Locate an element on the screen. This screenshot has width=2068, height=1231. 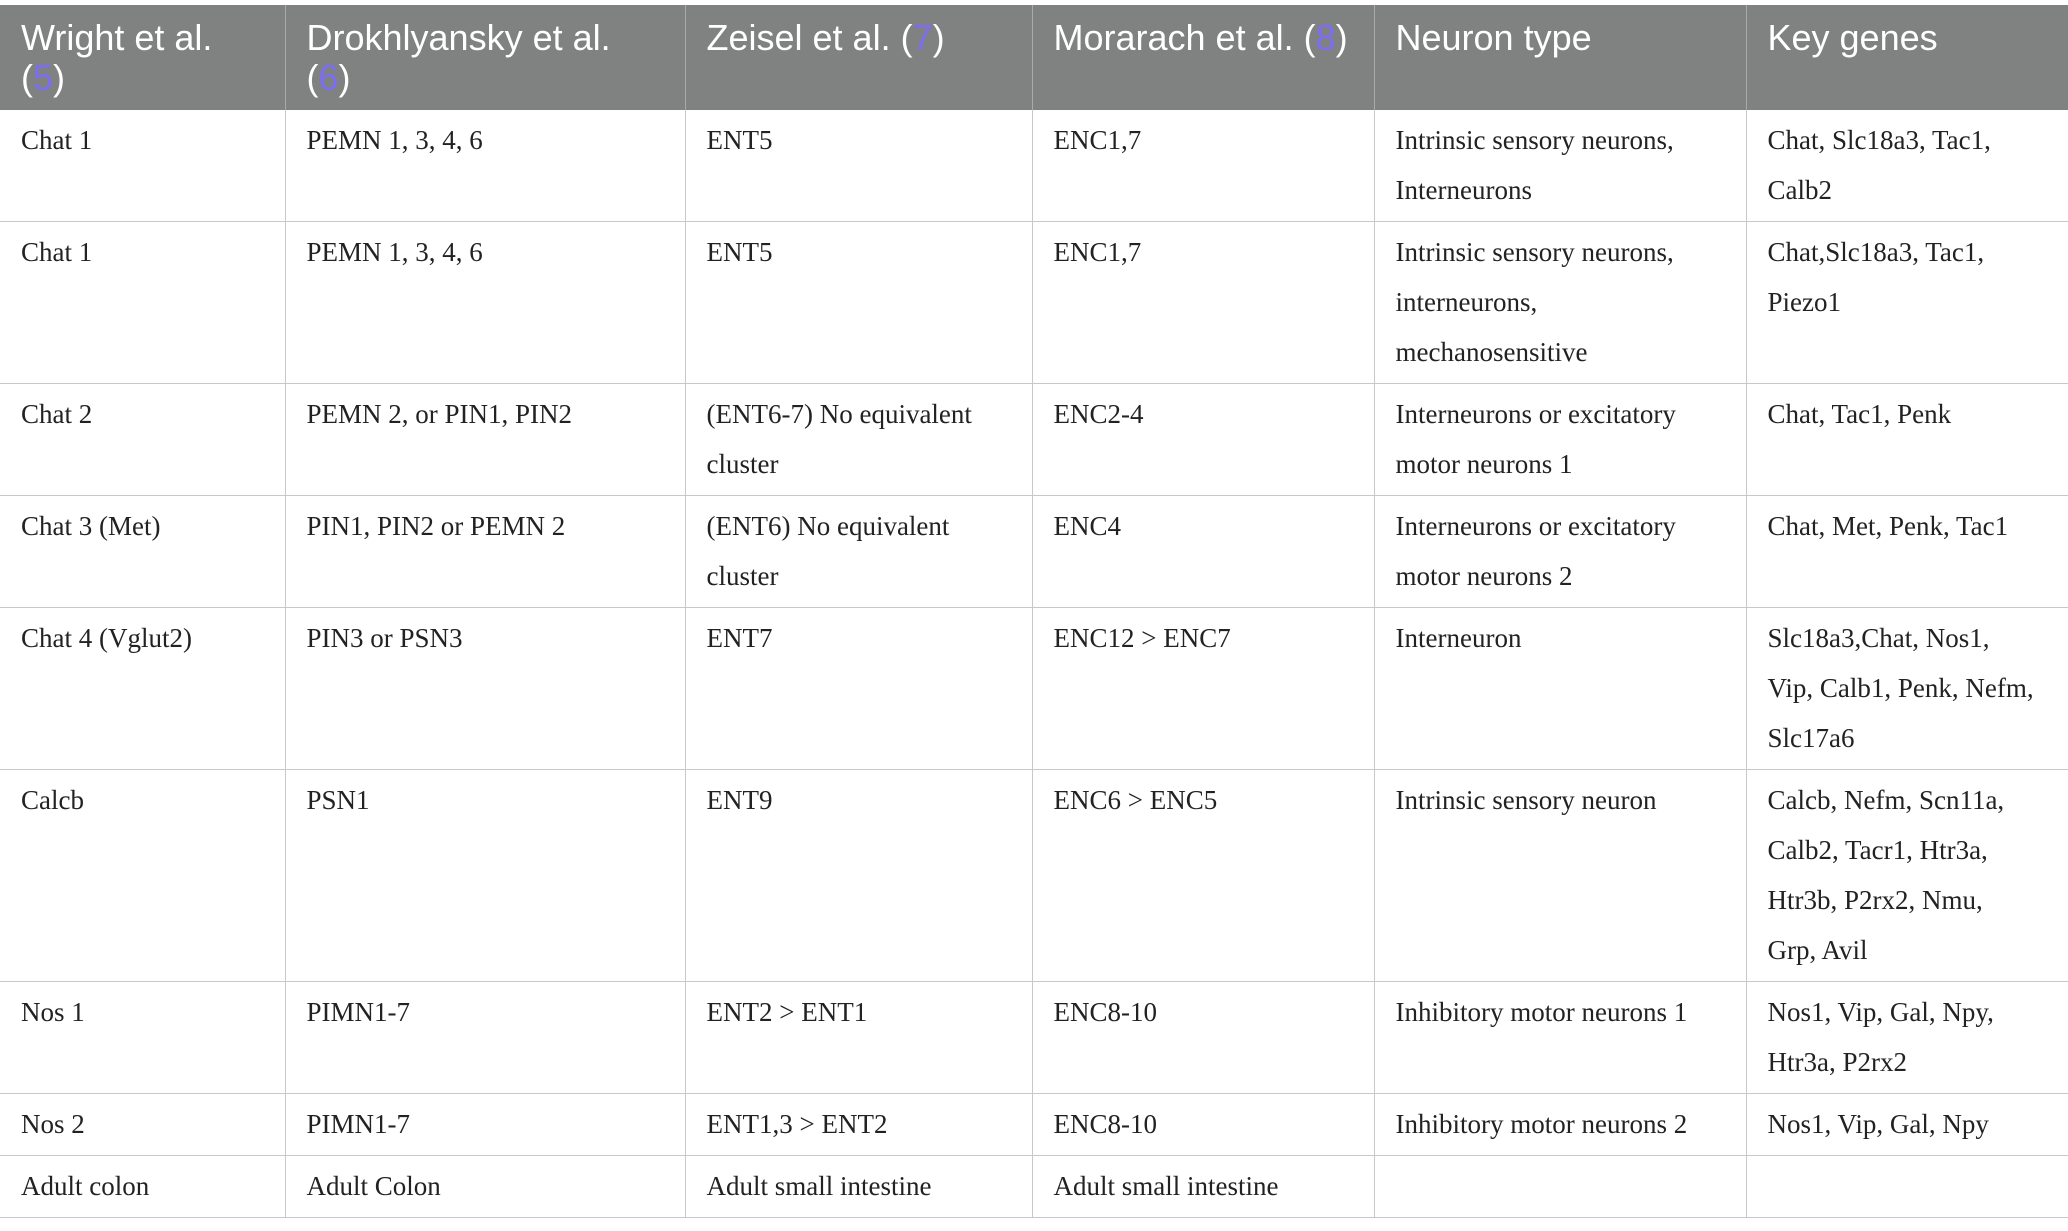
zeisel-cell: (ENT6) No equivalent cluster is located at coordinates (859, 551).